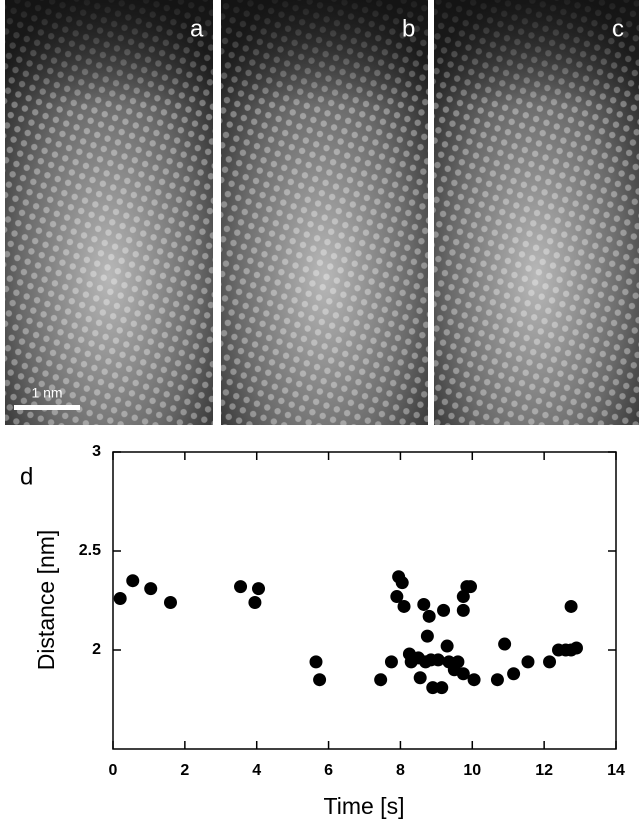  What do you see at coordinates (197, 28) in the screenshot?
I see `panel-label: a` at bounding box center [197, 28].